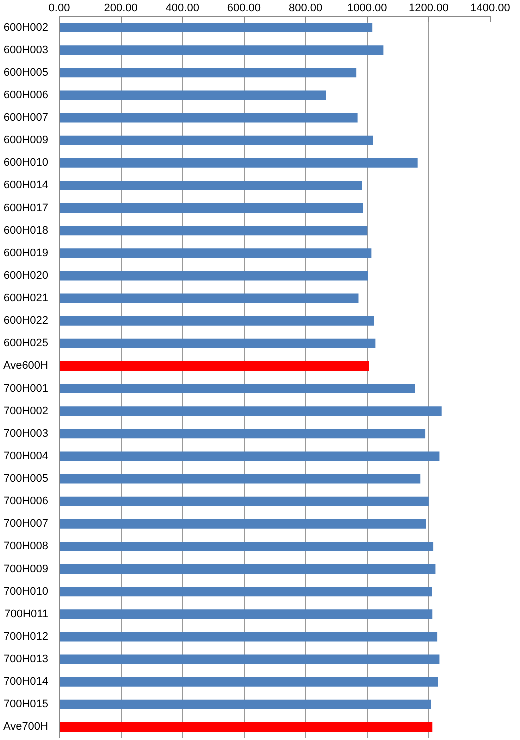  I want to click on y-tick-label: 700H013, so click(26, 660).